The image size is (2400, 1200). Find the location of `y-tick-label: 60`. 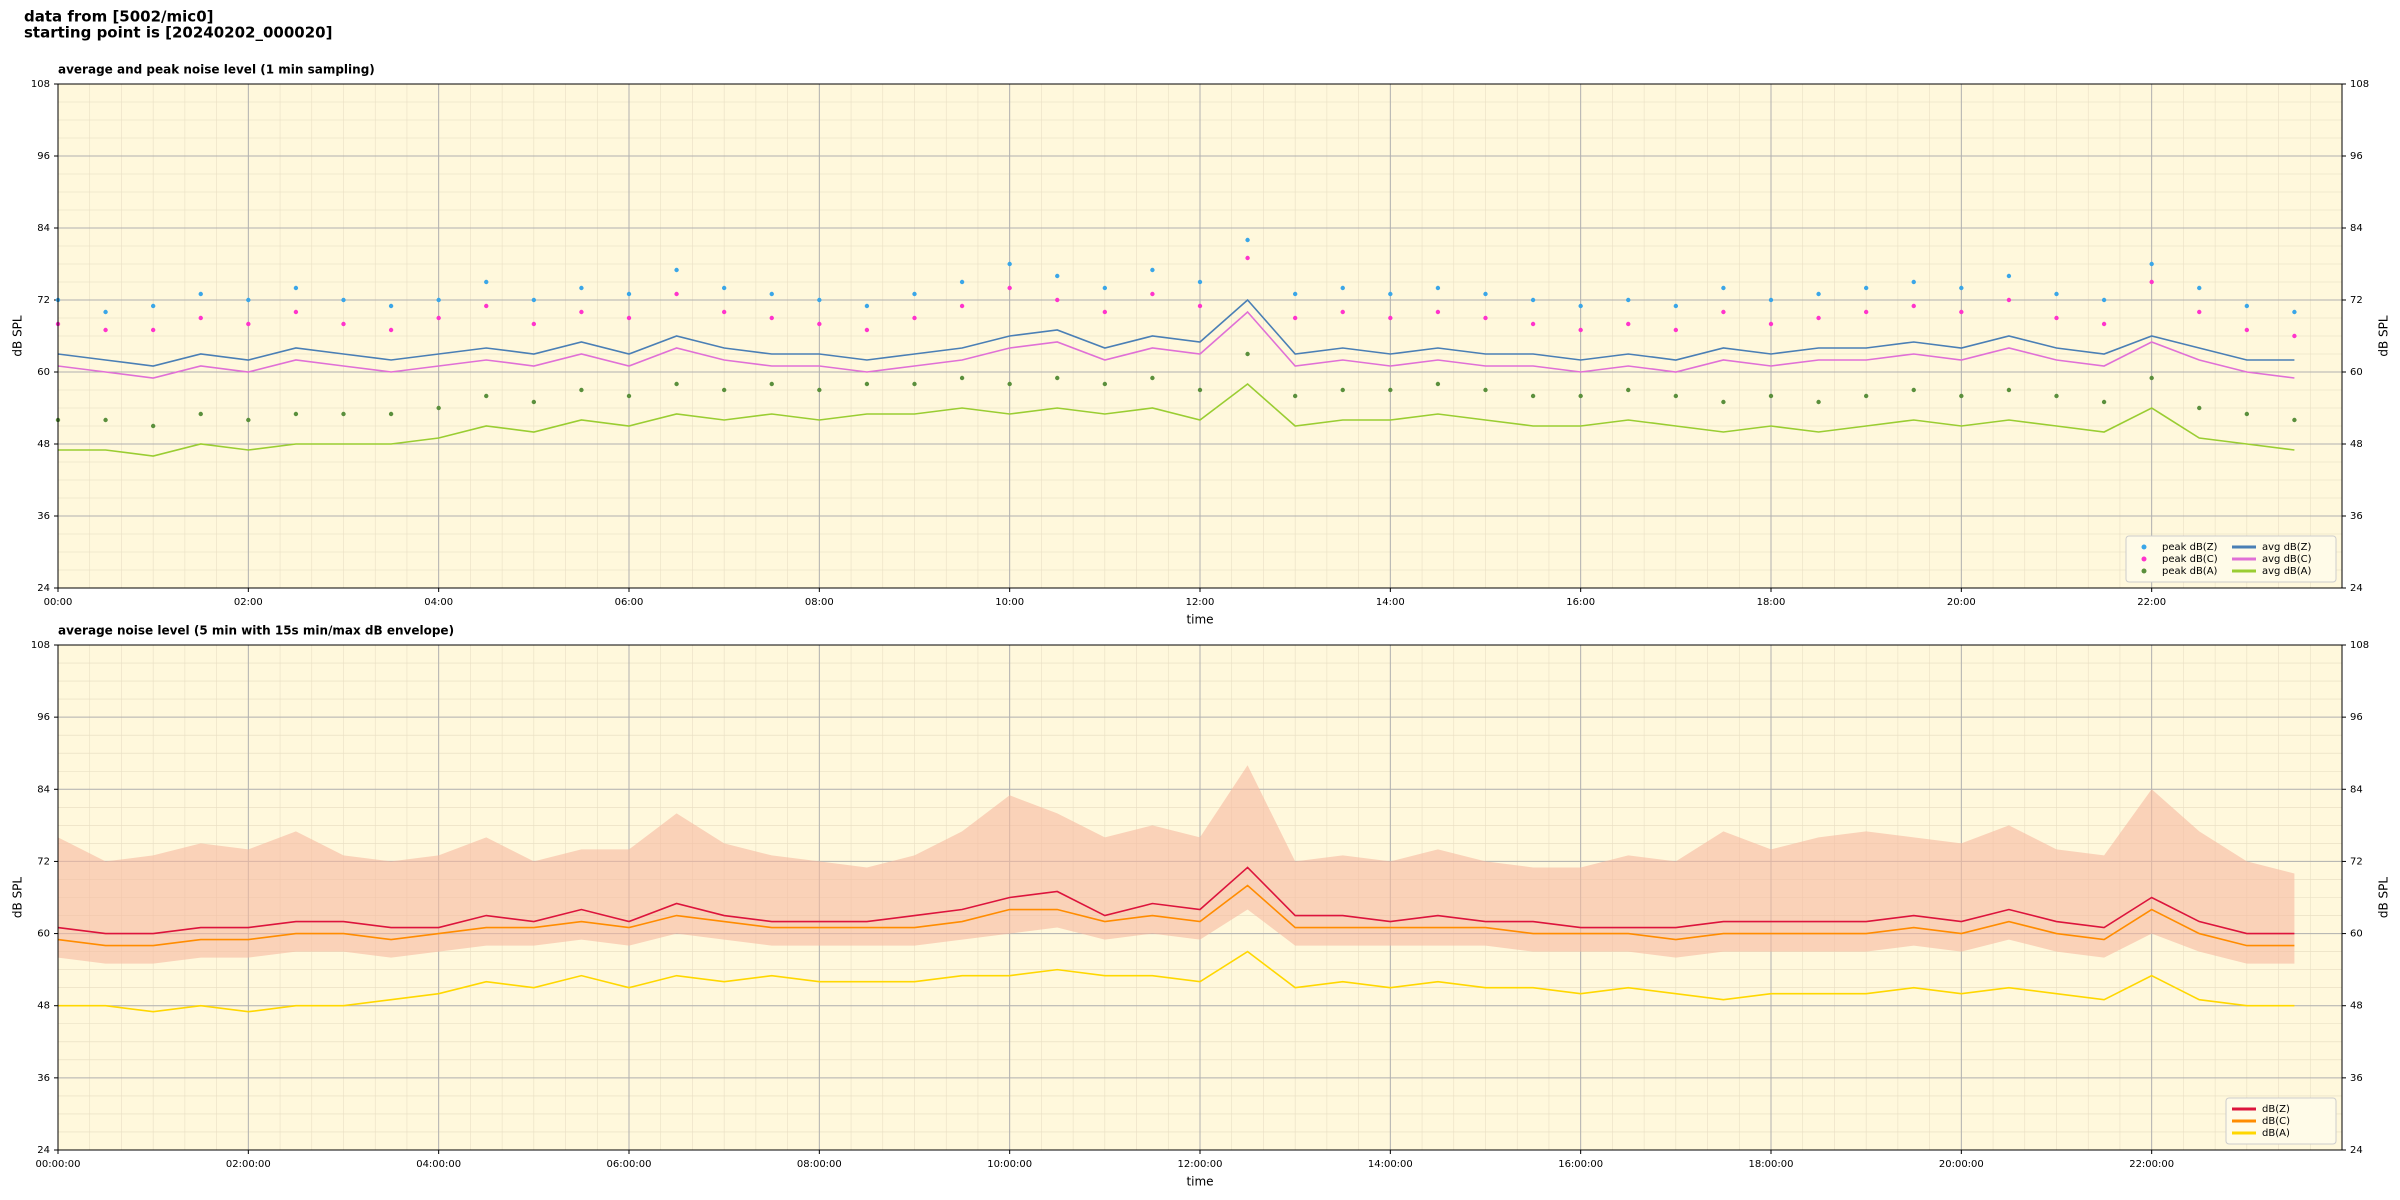

y-tick-label: 60 is located at coordinates (2356, 934).